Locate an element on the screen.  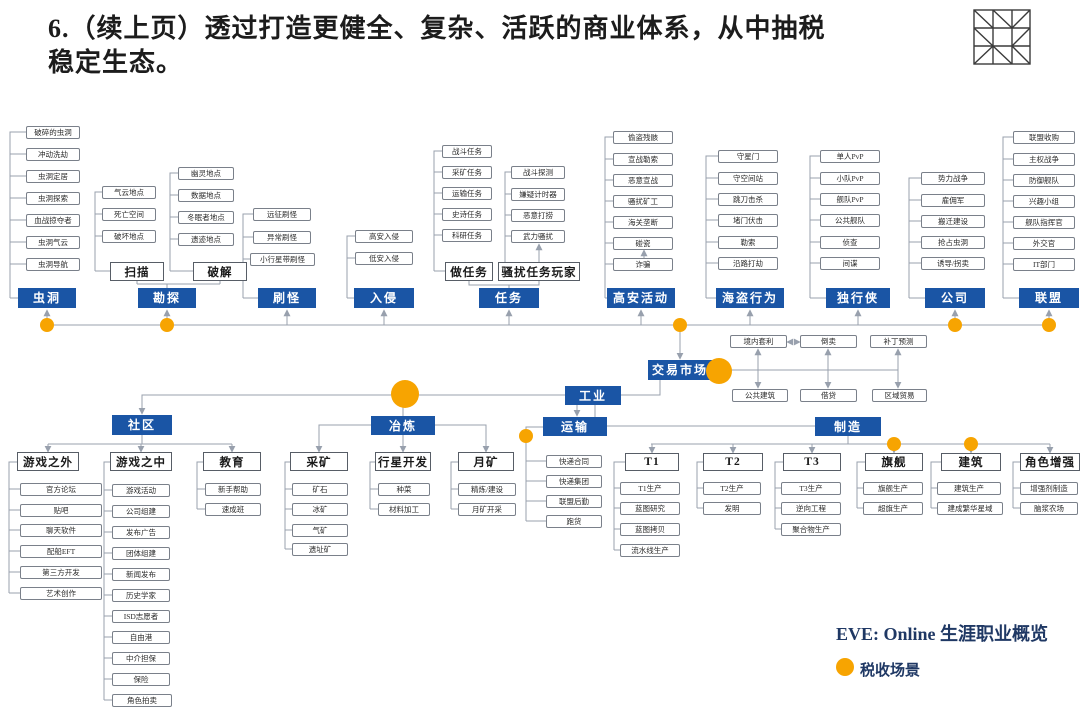
mission-type-item: 运输任务 is located at coordinates (467, 193).